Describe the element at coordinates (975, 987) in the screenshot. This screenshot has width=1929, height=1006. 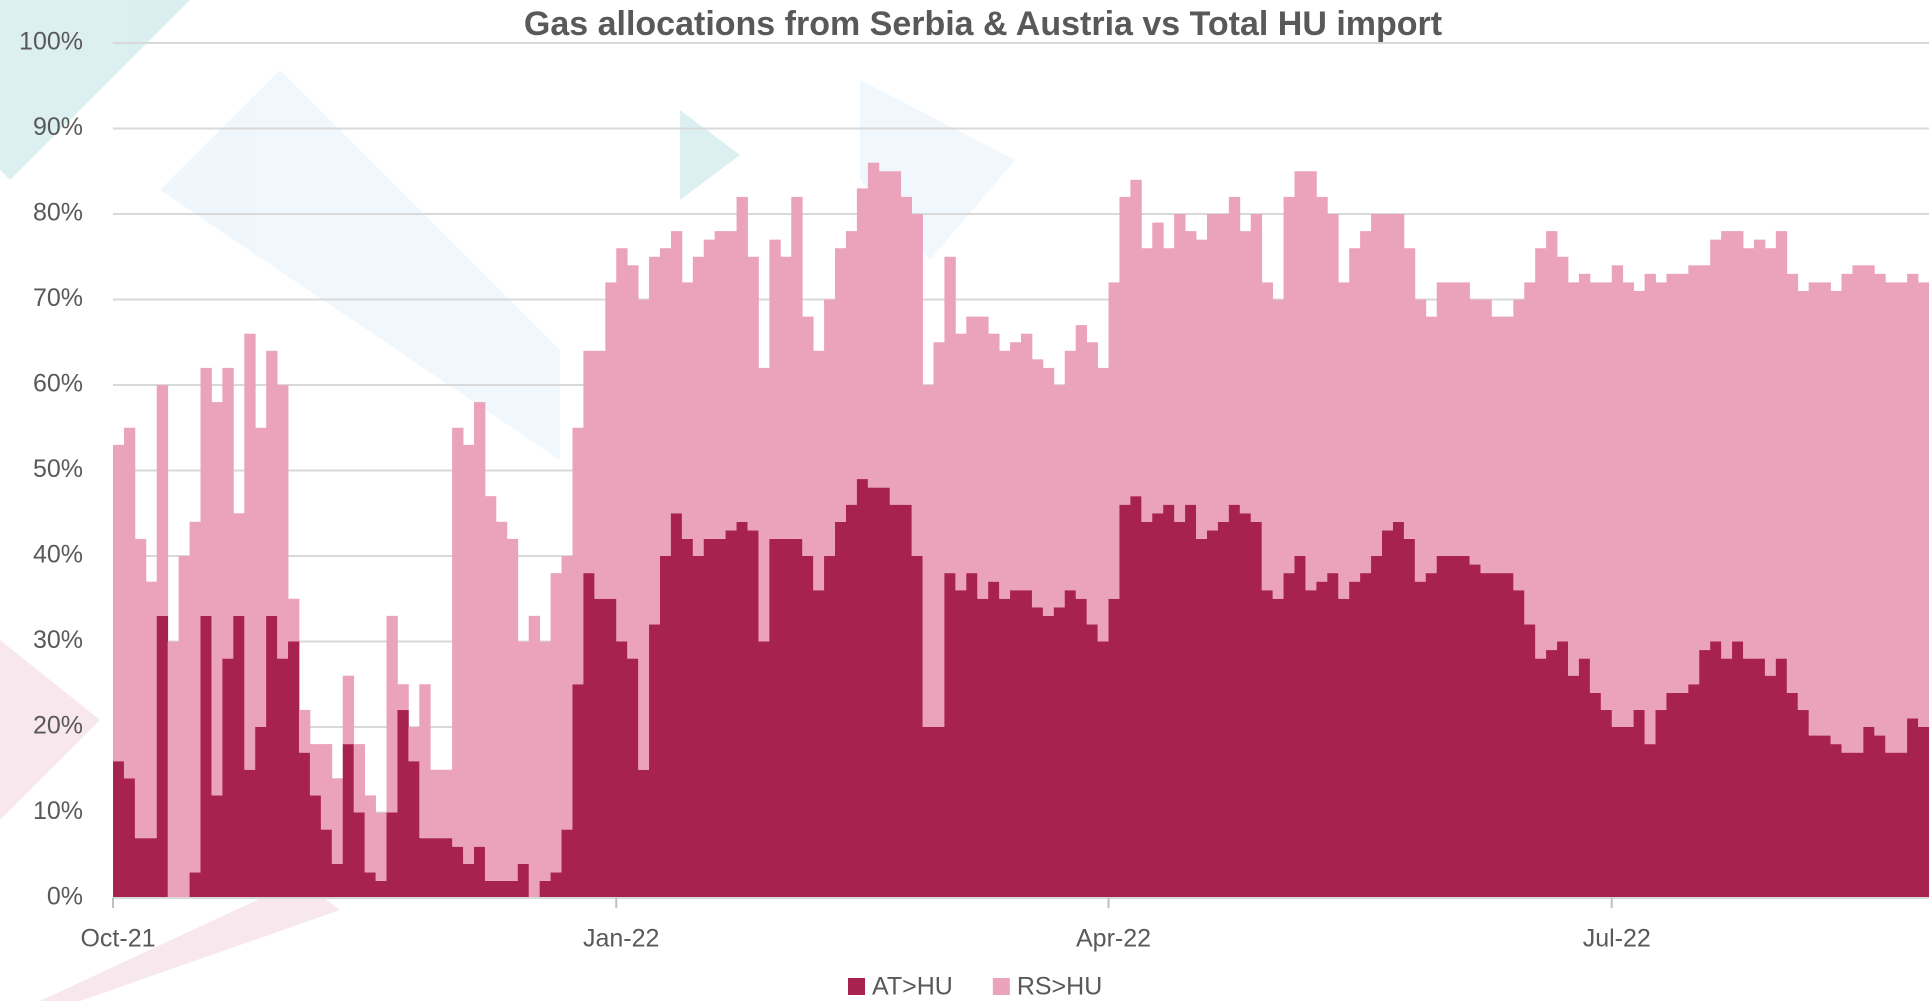
I see `legend: AT>HU RS>HU` at that location.